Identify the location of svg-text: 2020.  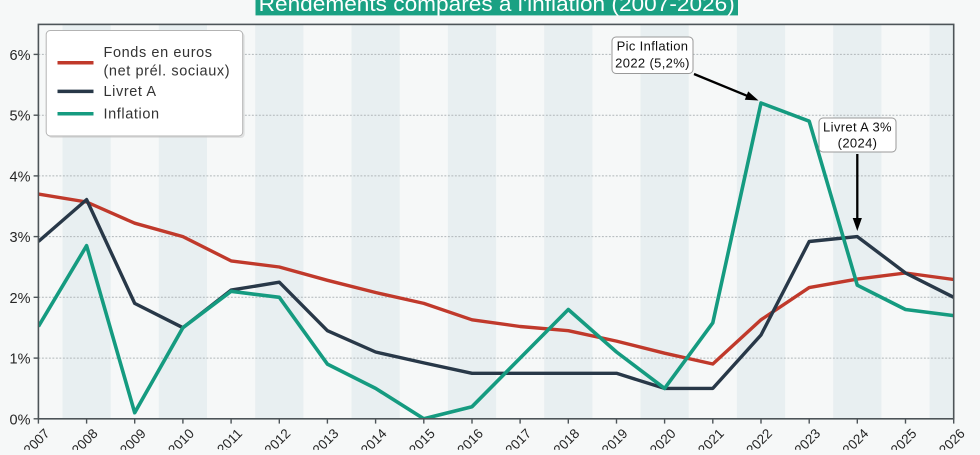
(663, 438).